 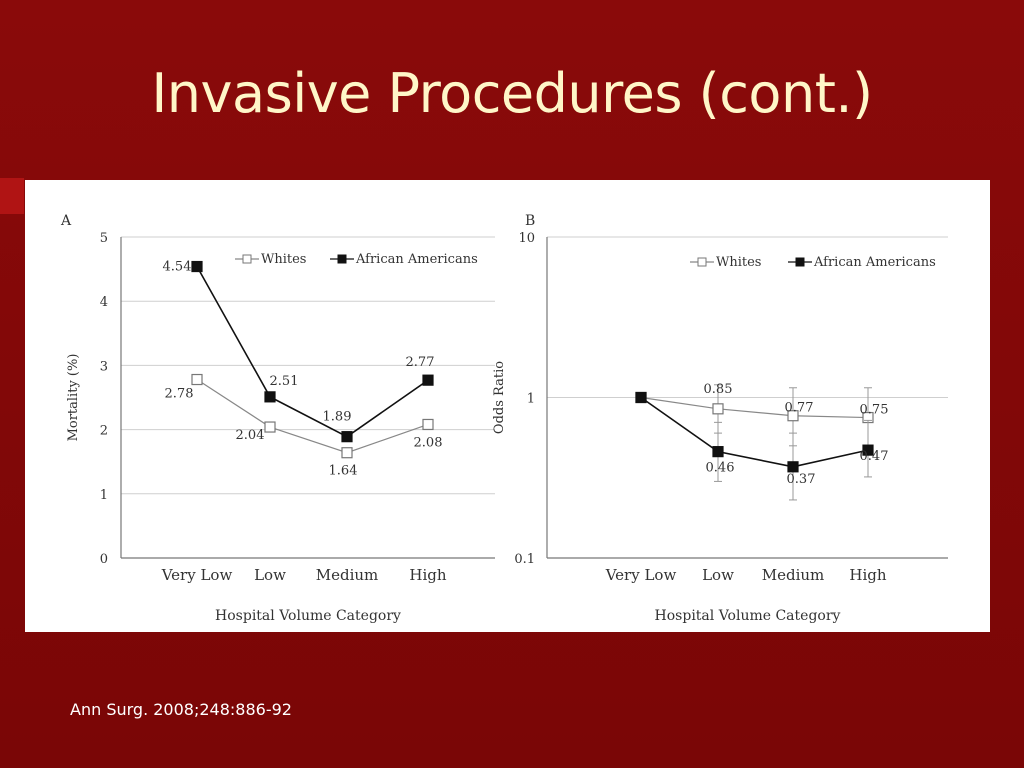 What do you see at coordinates (284, 381) in the screenshot?
I see `chart-a-african-americans-data-label: 2.51` at bounding box center [284, 381].